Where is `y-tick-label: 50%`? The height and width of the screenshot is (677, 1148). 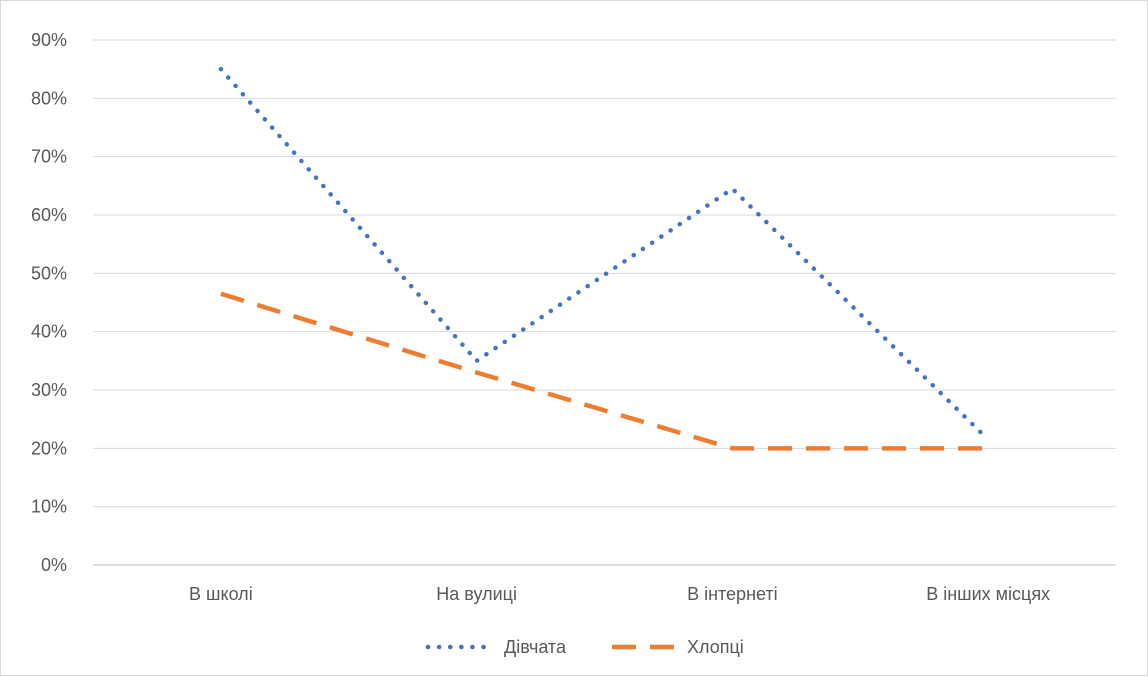 y-tick-label: 50% is located at coordinates (49, 273).